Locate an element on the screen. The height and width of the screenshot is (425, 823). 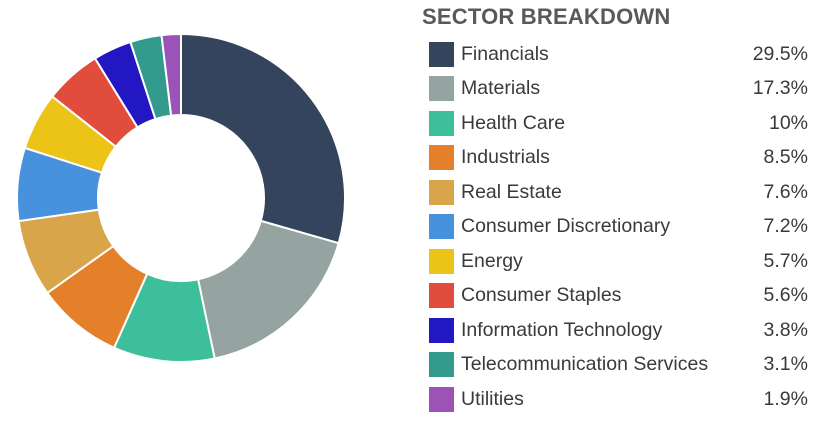
legend-item-telecommunication-services: Telecommunication Services 3.1% is located at coordinates (619, 365).